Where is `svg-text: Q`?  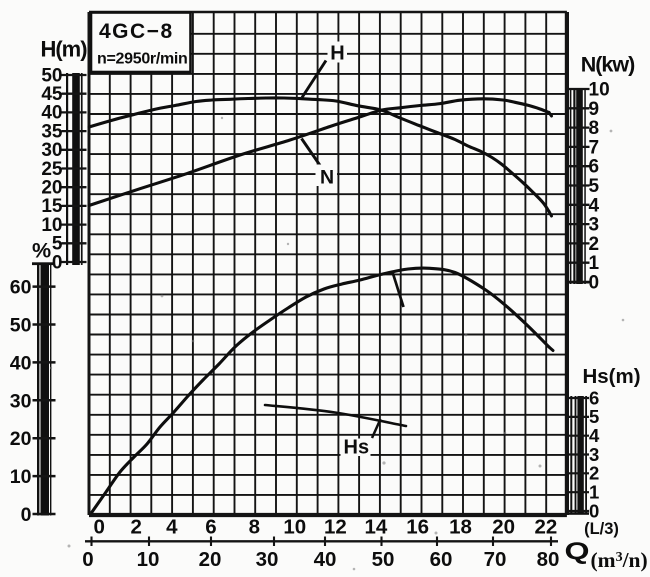
svg-text: Q is located at coordinates (577, 551).